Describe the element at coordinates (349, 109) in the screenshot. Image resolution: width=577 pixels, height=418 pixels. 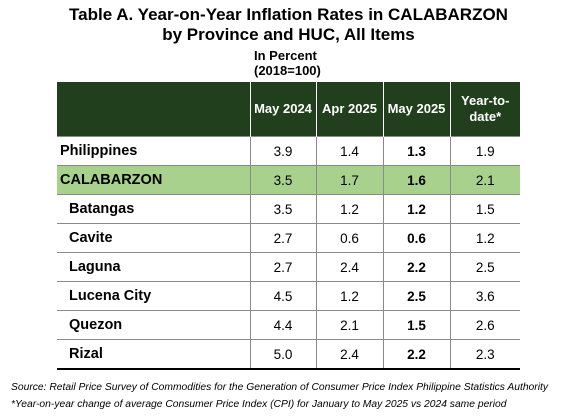
I see `header-apr-2025: Apr 2025` at that location.